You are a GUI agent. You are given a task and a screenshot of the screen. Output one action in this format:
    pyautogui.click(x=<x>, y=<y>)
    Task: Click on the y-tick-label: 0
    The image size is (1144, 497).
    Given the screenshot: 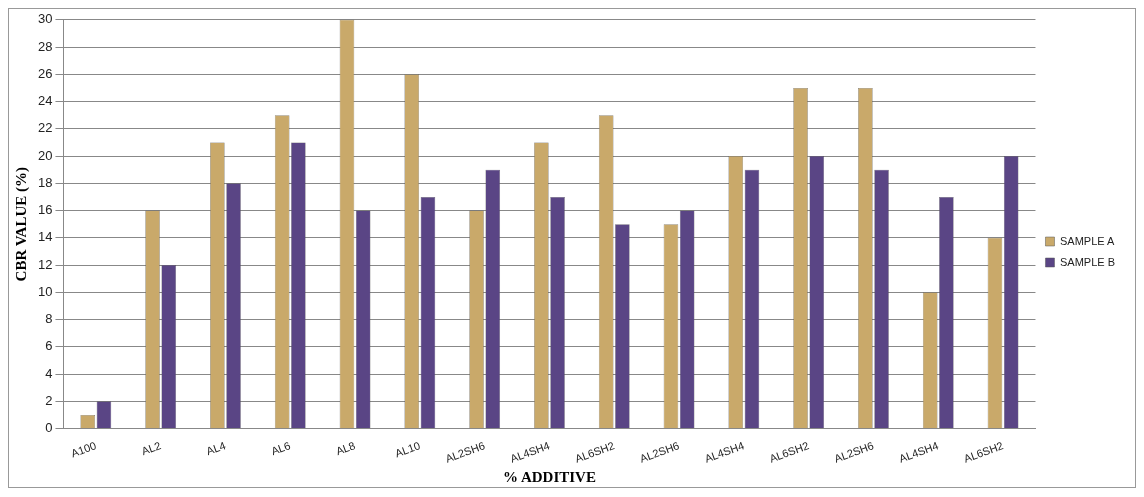 What is the action you would take?
    pyautogui.click(x=49, y=428)
    